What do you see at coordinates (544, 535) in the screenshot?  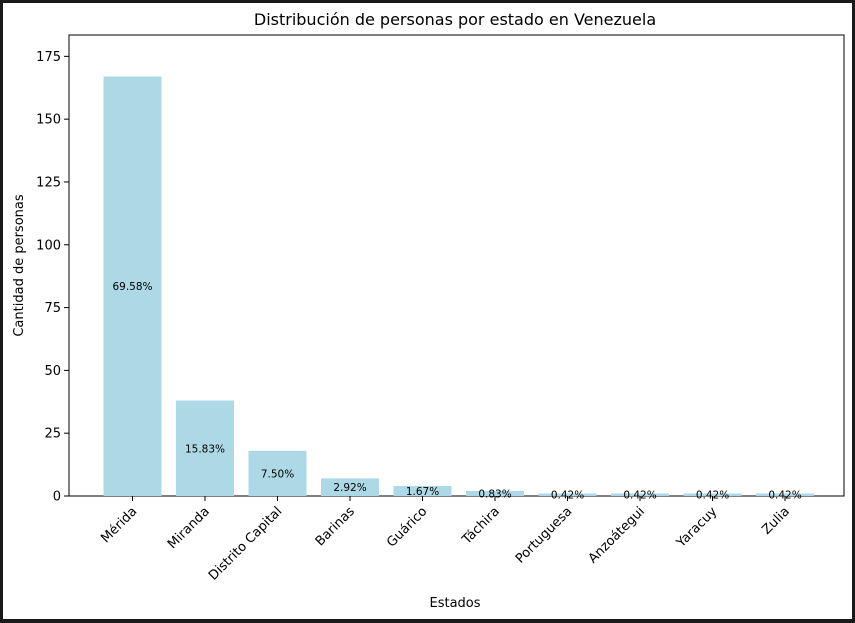 I see `x-tick-label: Portuguesa` at bounding box center [544, 535].